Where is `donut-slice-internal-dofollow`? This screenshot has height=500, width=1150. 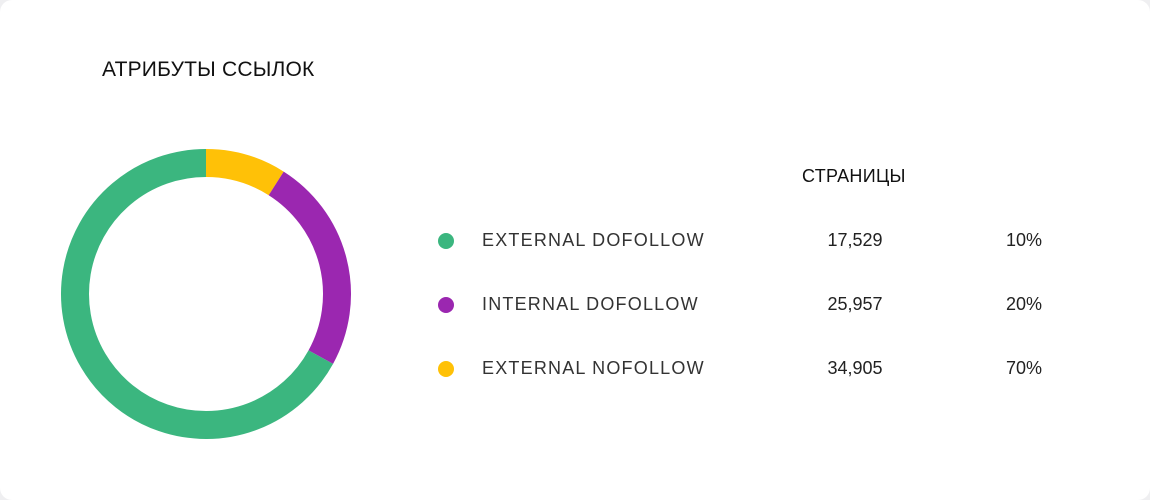 donut-slice-internal-dofollow is located at coordinates (309, 267).